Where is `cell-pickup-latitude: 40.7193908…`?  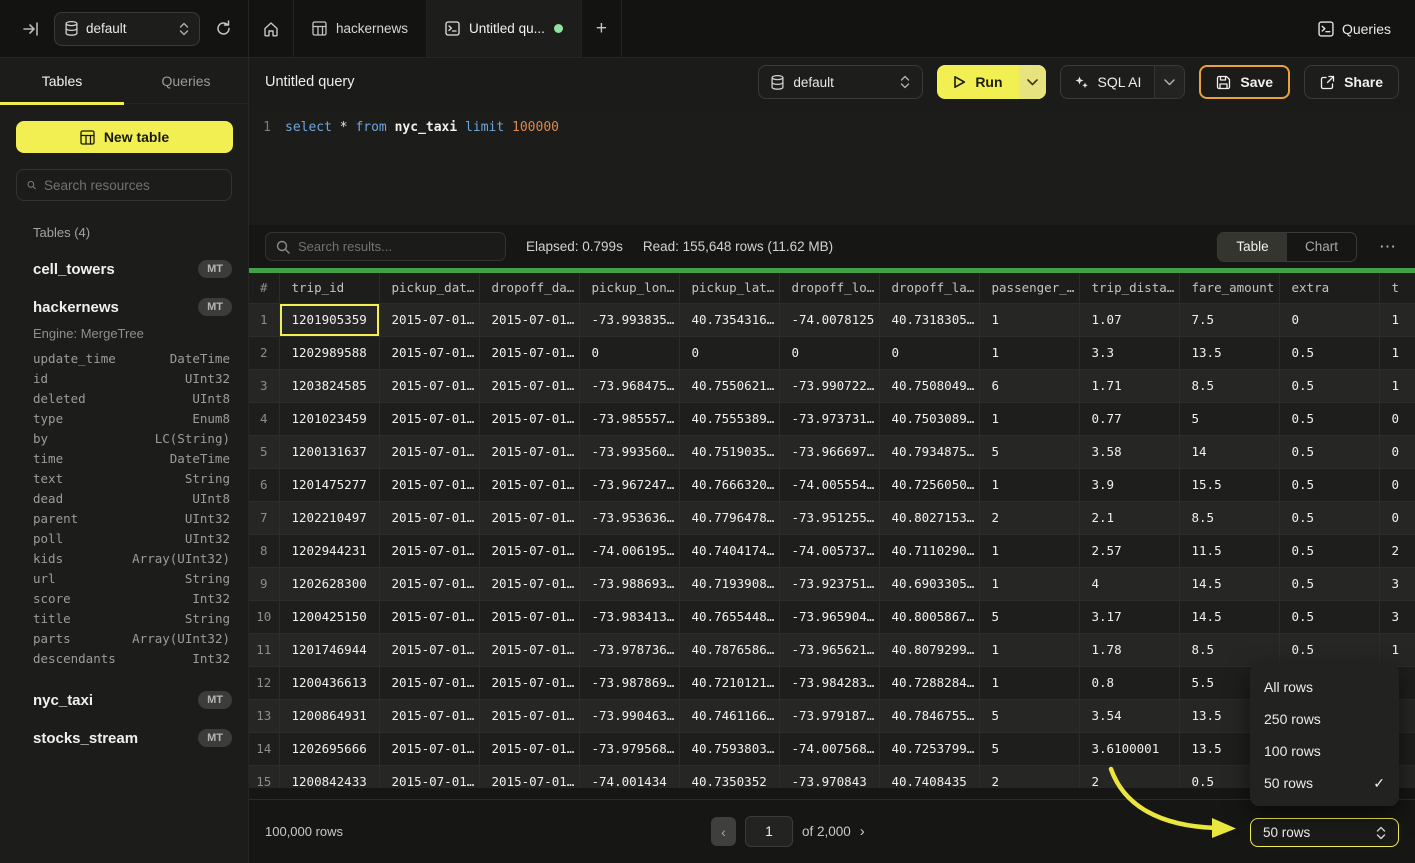
cell-pickup-latitude: 40.7193908… is located at coordinates (729, 584).